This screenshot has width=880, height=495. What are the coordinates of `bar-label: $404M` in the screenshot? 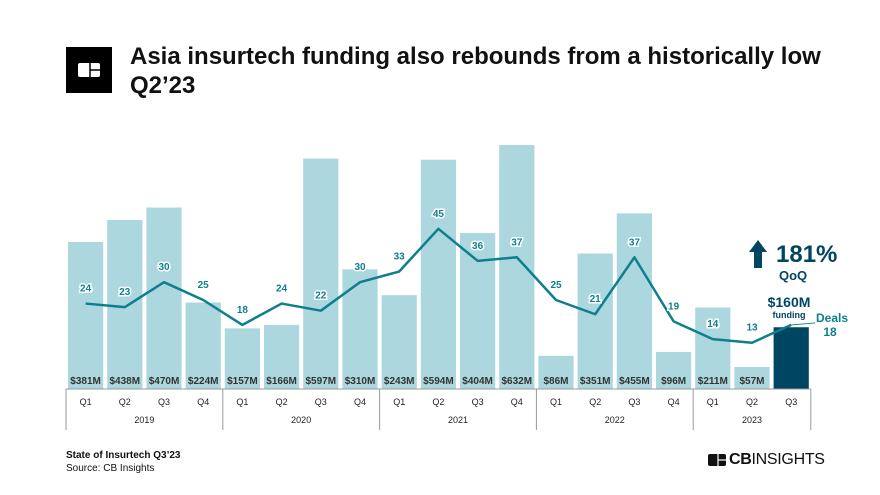 It's located at (477, 381).